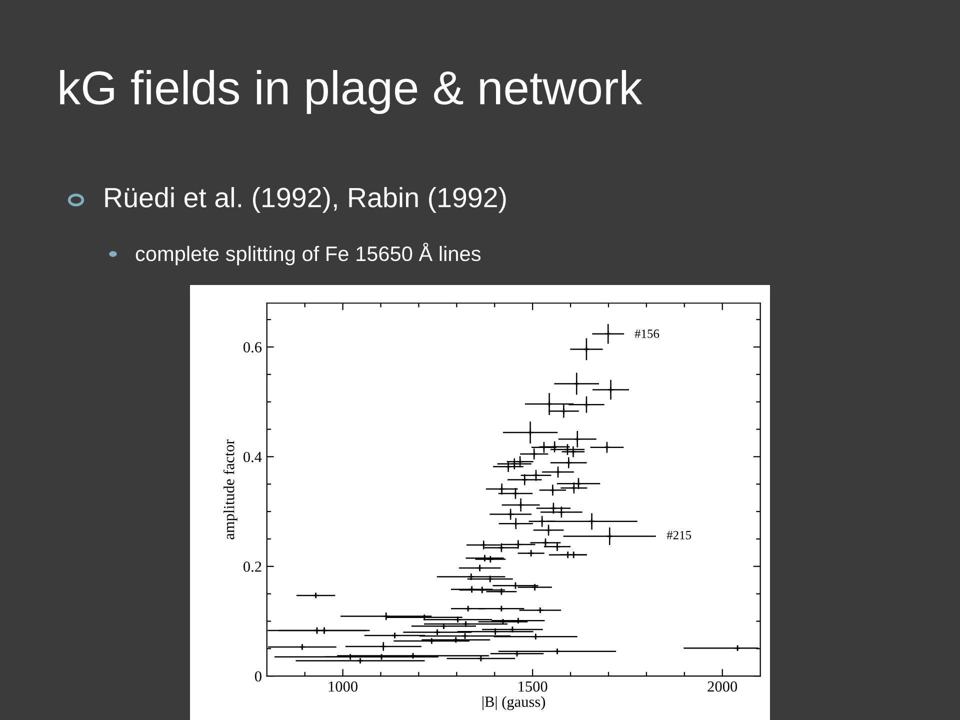 Image resolution: width=960 pixels, height=720 pixels. What do you see at coordinates (258, 676) in the screenshot?
I see `y-tick-label: 0` at bounding box center [258, 676].